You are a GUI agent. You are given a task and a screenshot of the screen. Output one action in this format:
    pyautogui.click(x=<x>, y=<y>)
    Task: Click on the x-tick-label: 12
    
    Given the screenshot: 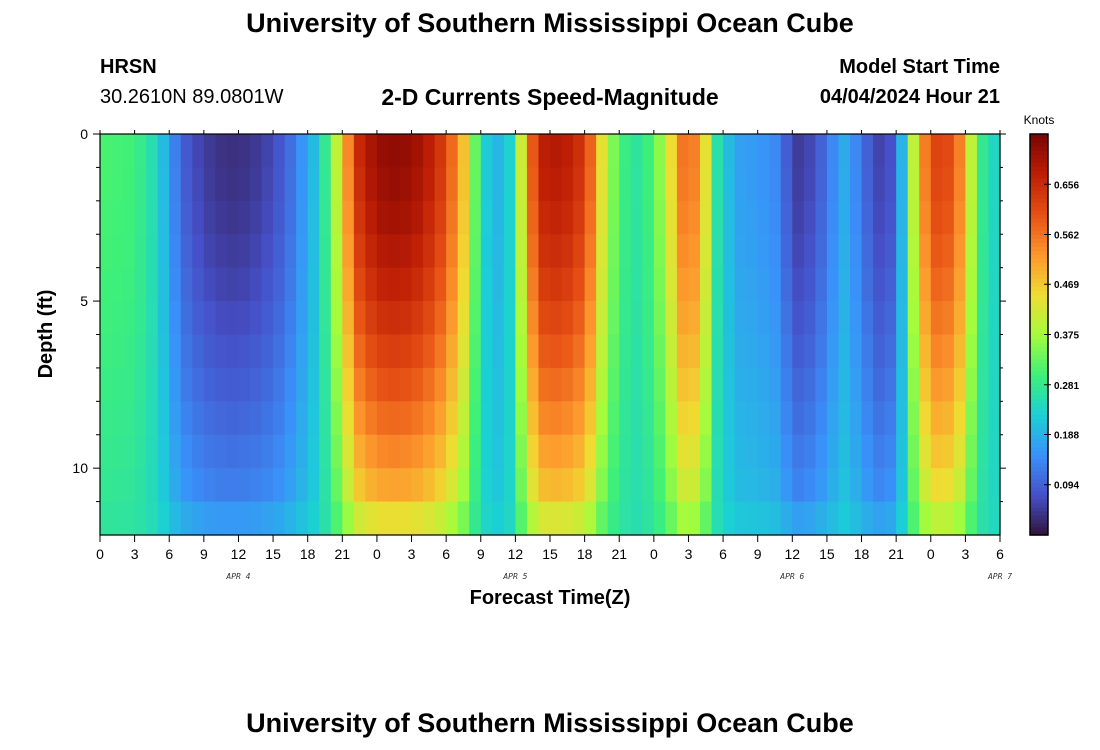 What is the action you would take?
    pyautogui.click(x=239, y=554)
    